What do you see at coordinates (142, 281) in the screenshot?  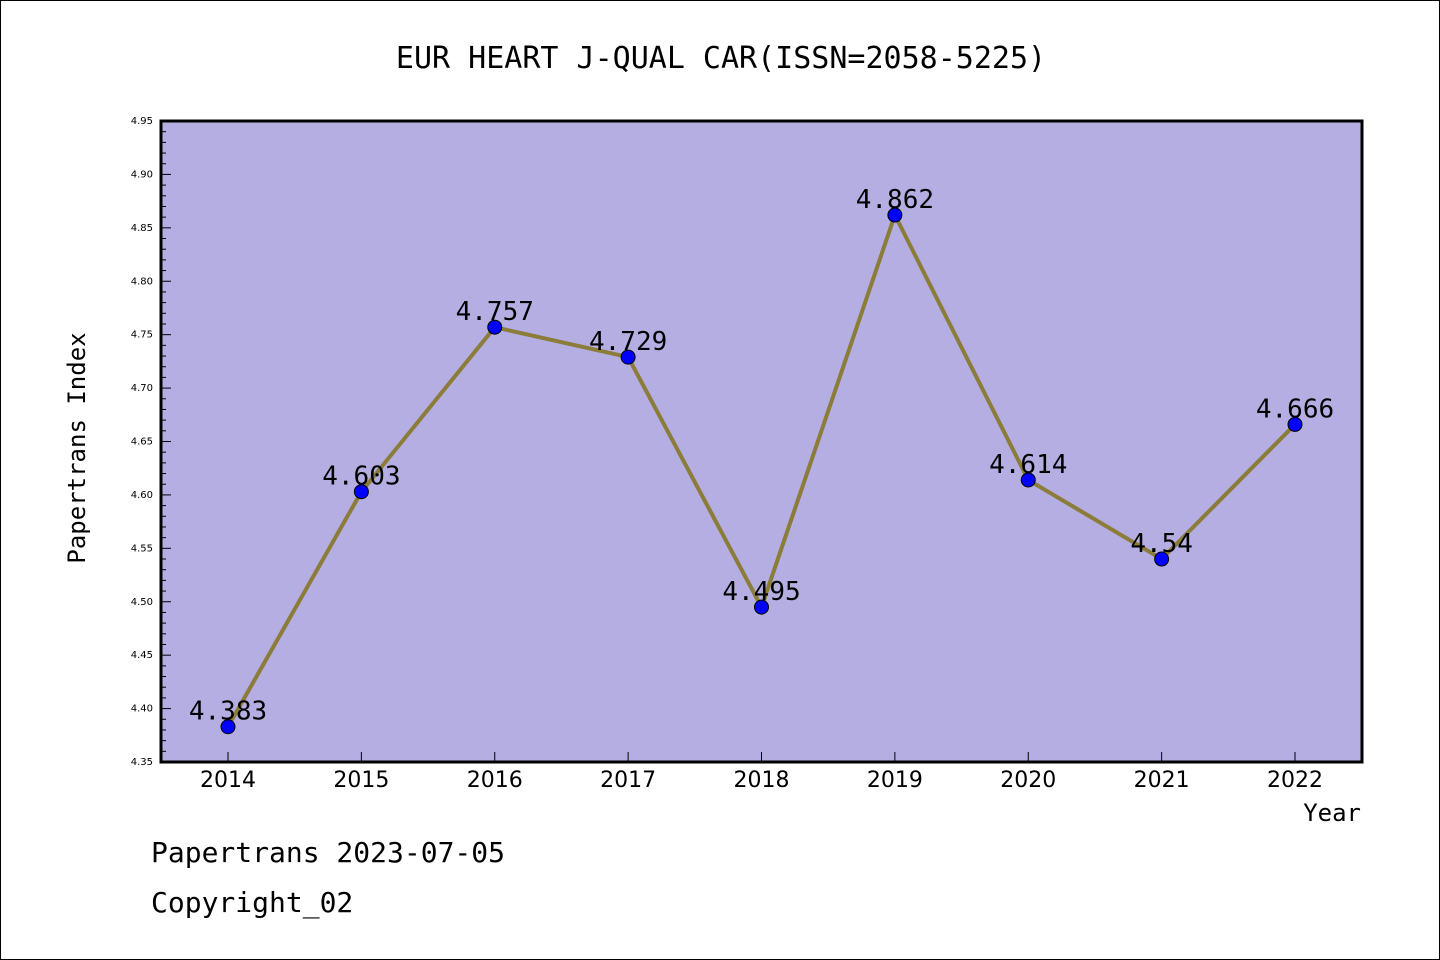 I see `y-tick-label: 4.80` at bounding box center [142, 281].